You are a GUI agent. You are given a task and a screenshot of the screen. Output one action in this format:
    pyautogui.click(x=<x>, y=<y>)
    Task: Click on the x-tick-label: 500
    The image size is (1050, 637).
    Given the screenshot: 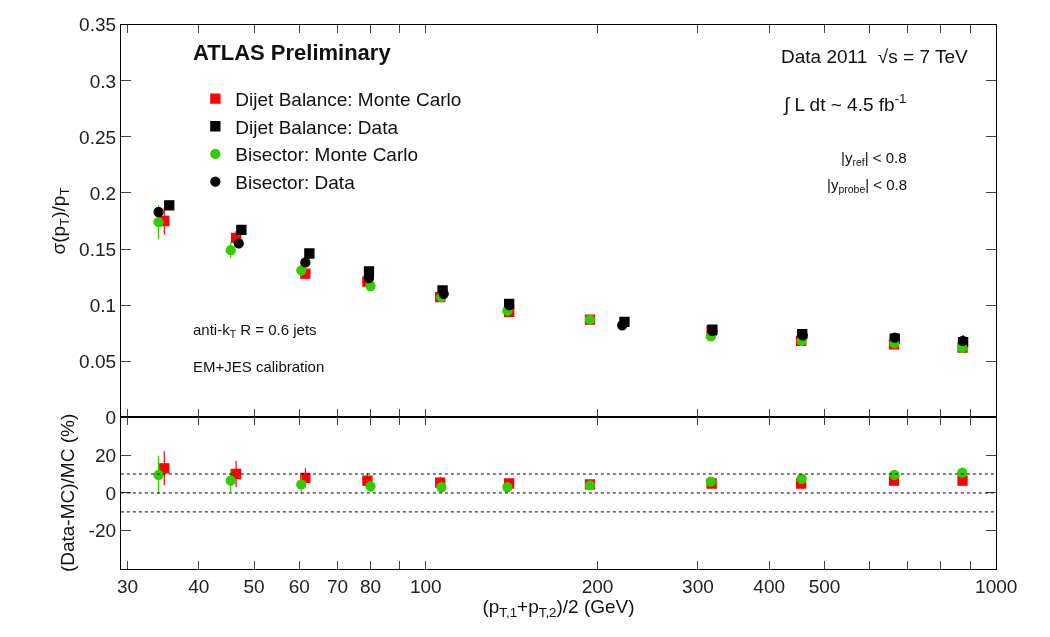 What is the action you would take?
    pyautogui.click(x=824, y=586)
    